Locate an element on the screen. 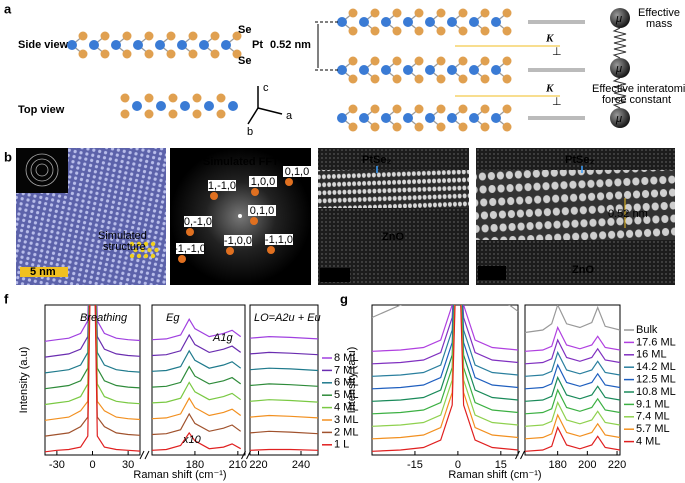 Image resolution: width=685 pixels, height=483 pixels. spot-label: 1,0,0 is located at coordinates (263, 182).